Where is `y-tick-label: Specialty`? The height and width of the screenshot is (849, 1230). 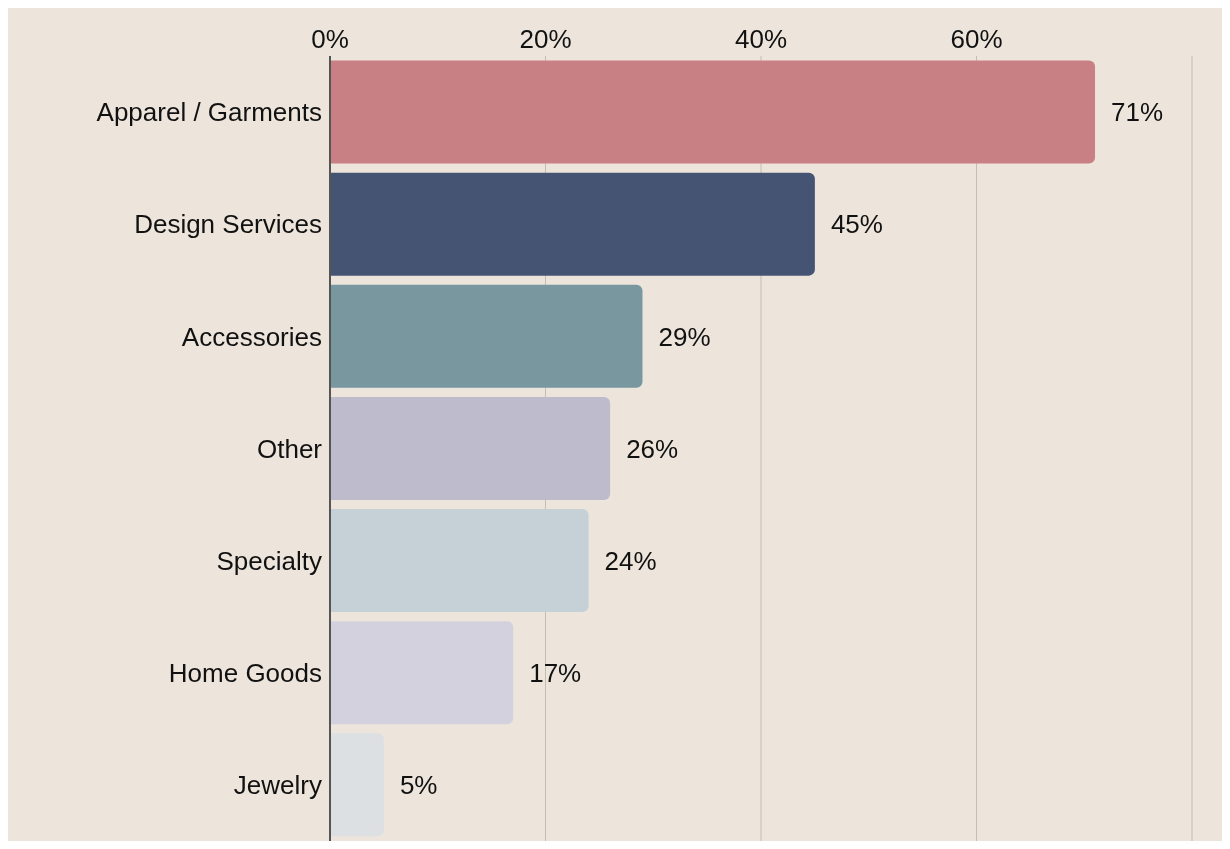
y-tick-label: Specialty is located at coordinates (269, 560).